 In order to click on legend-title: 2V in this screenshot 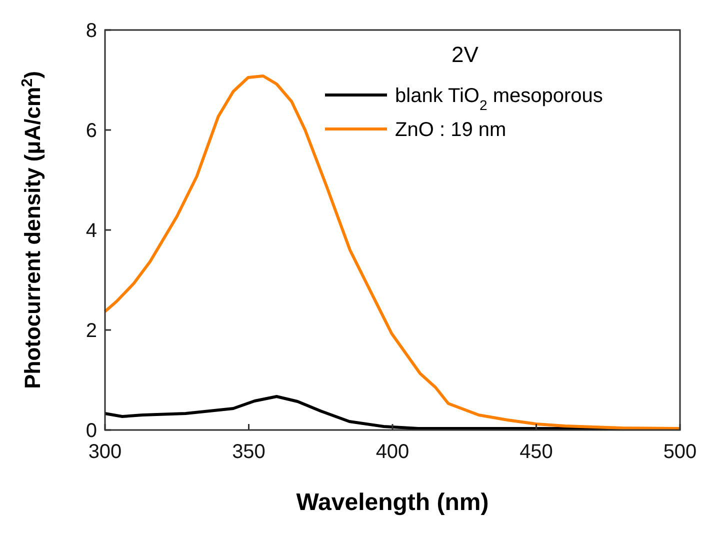, I will do `click(465, 54)`.